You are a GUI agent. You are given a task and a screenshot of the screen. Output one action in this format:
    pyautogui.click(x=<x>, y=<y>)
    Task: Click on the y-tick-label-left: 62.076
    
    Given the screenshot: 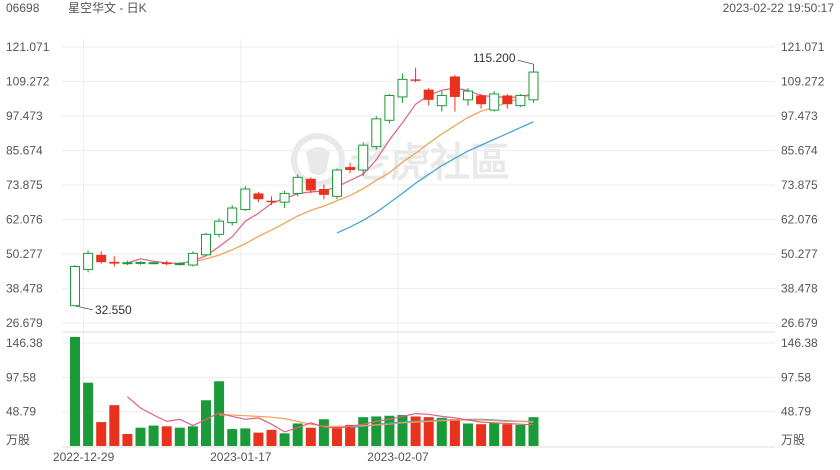 What is the action you would take?
    pyautogui.click(x=24, y=220)
    